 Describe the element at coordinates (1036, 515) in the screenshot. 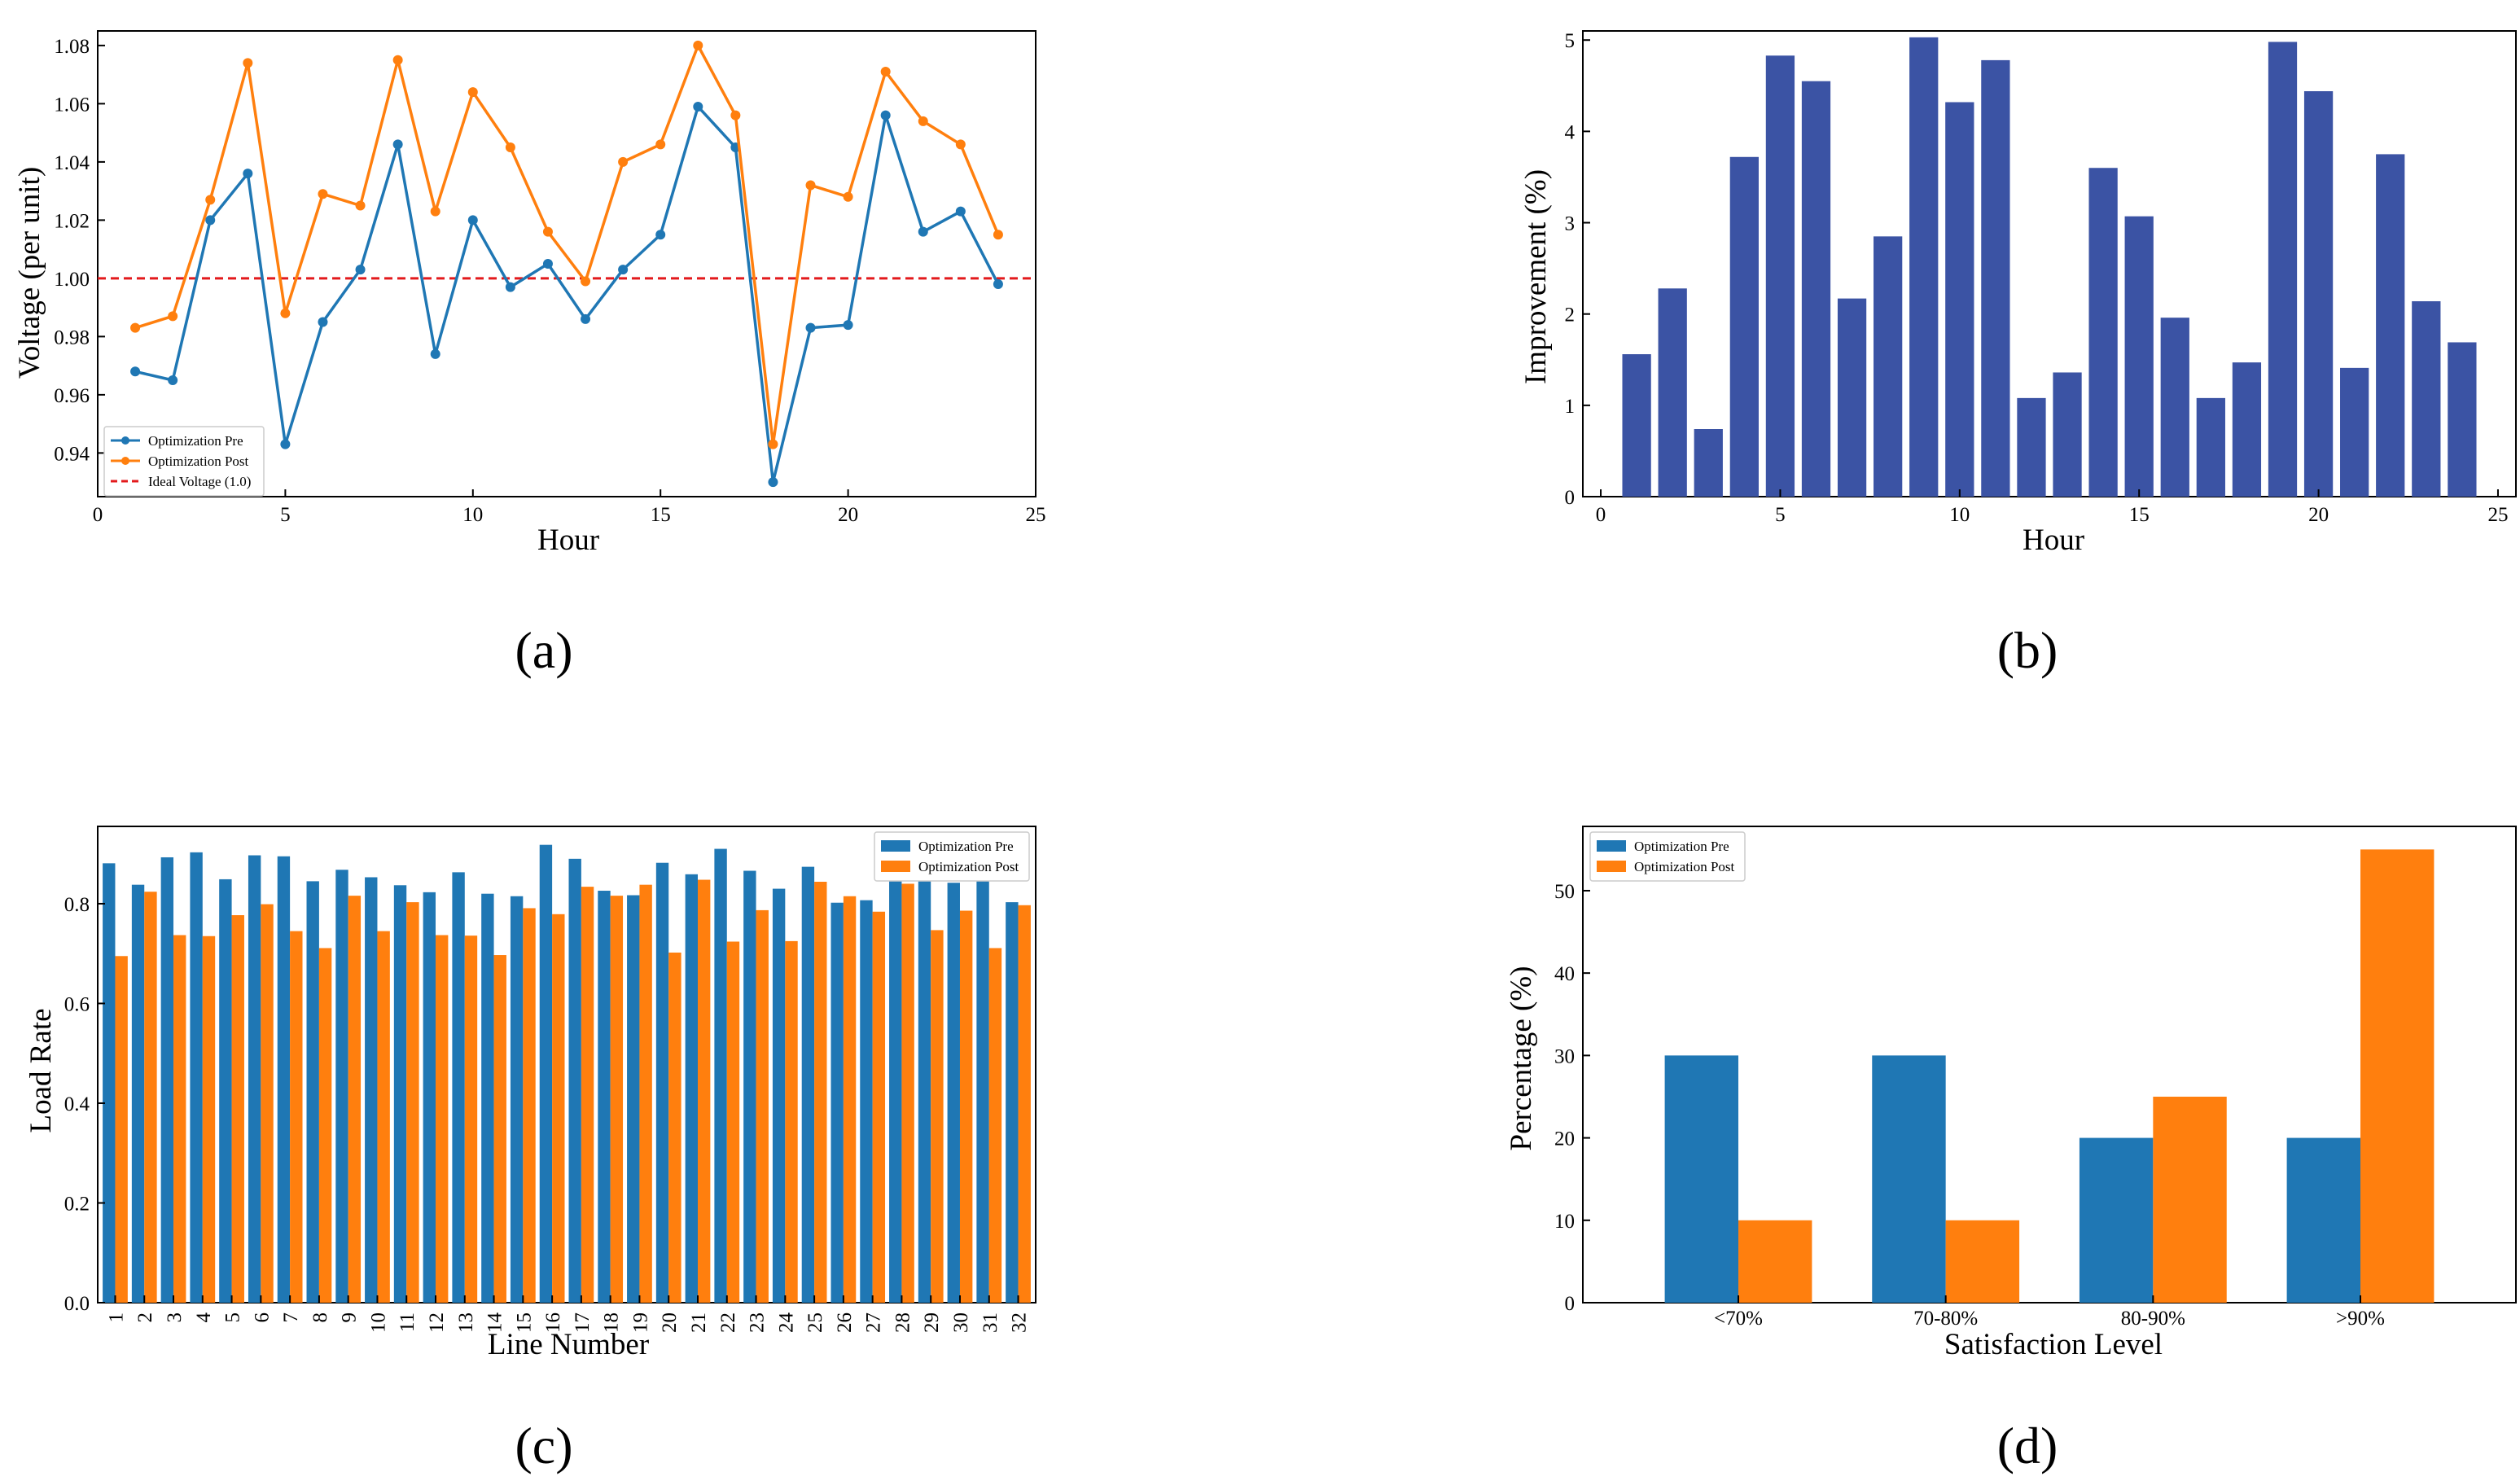

I see `chart-a-xtick-label: 25` at that location.